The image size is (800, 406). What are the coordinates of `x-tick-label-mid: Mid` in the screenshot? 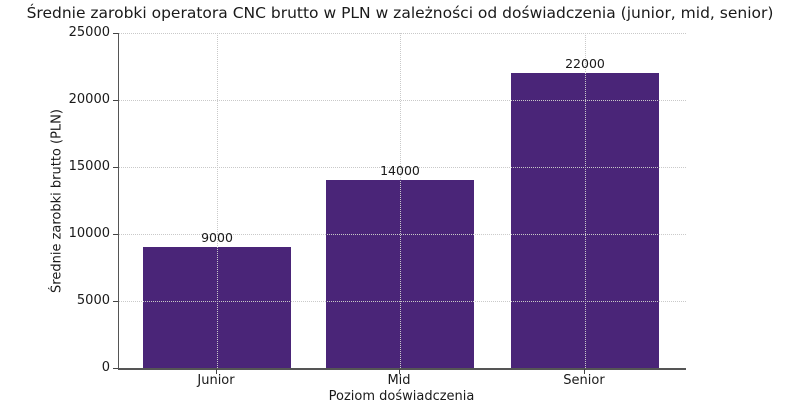 It's located at (399, 380).